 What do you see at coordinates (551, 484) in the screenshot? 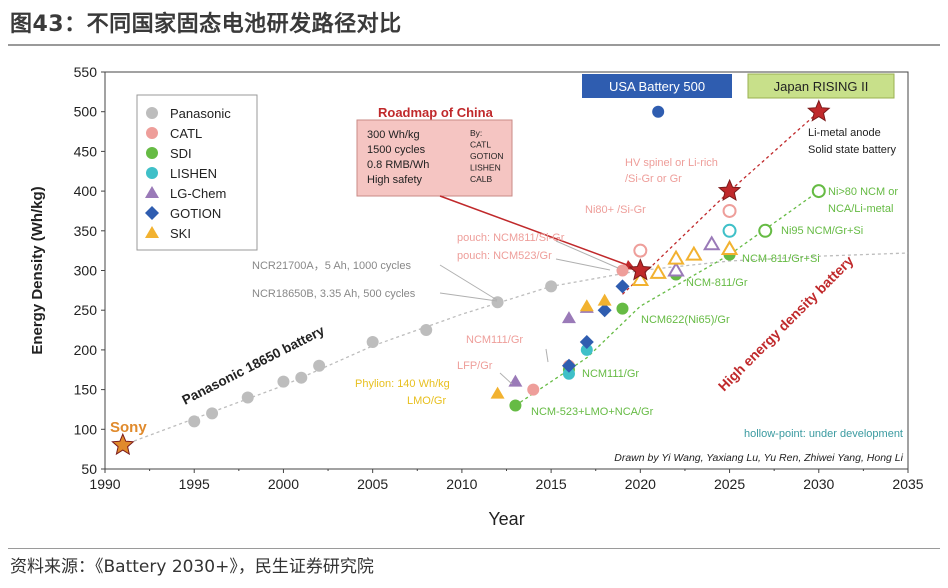
I see `x-tick-label: 2015` at bounding box center [551, 484].